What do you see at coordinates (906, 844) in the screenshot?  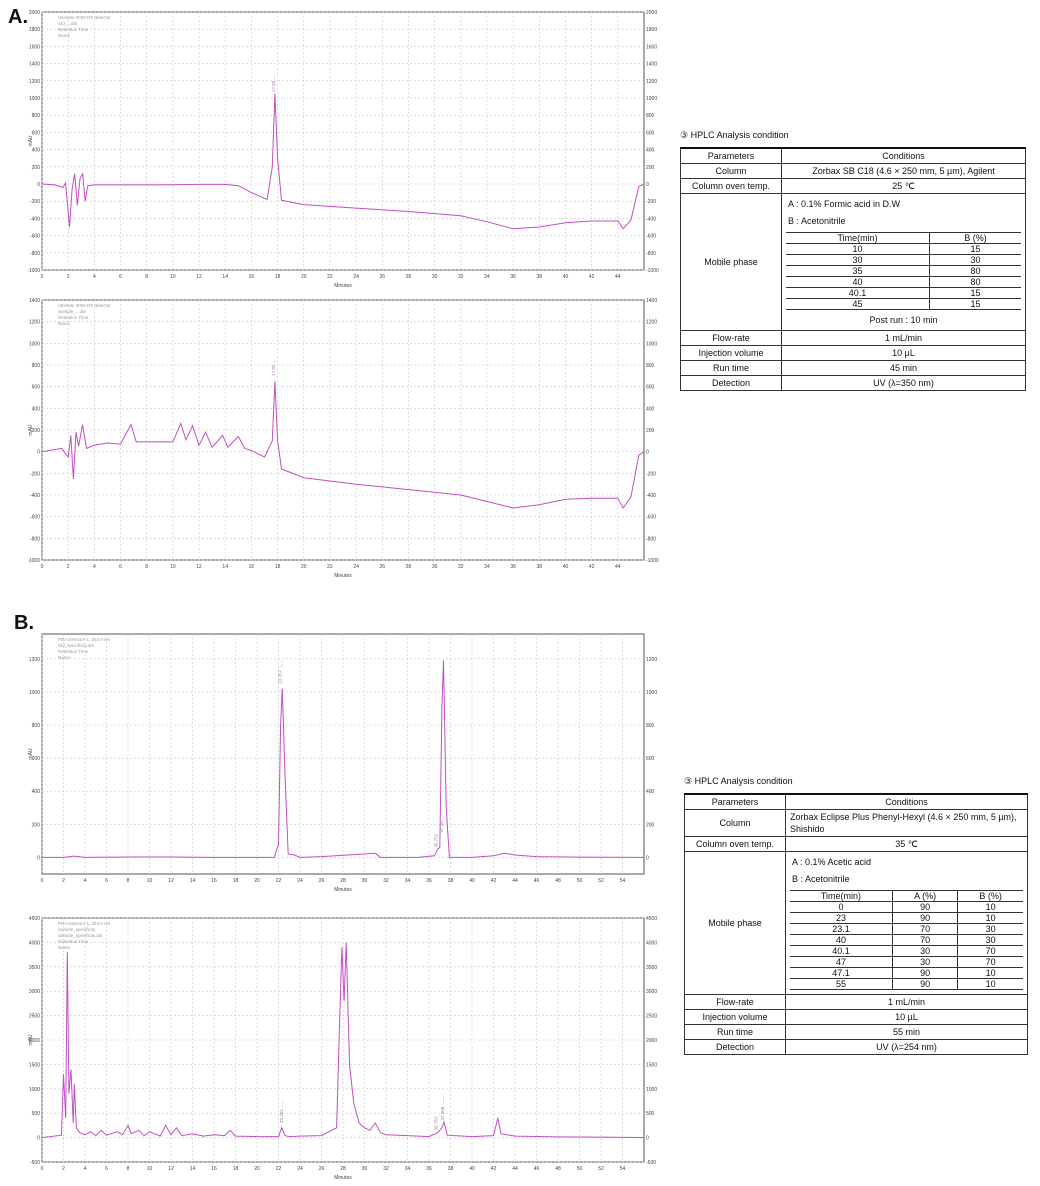 I see `oven-value: 35 ℃` at bounding box center [906, 844].